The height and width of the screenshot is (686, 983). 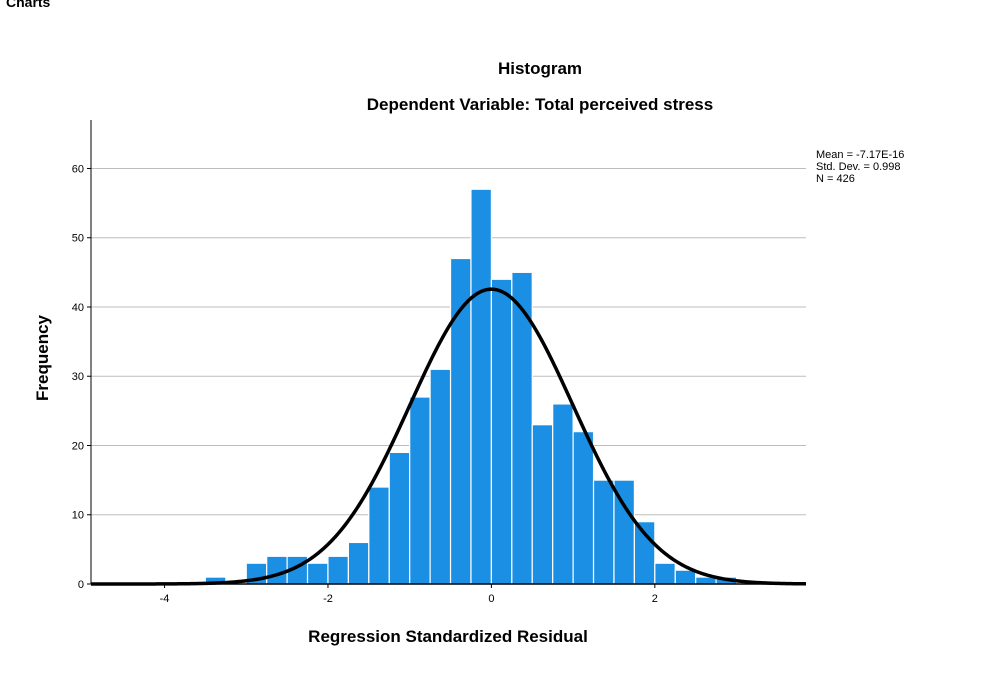 What do you see at coordinates (835, 179) in the screenshot?
I see `stats-n: N = 426` at bounding box center [835, 179].